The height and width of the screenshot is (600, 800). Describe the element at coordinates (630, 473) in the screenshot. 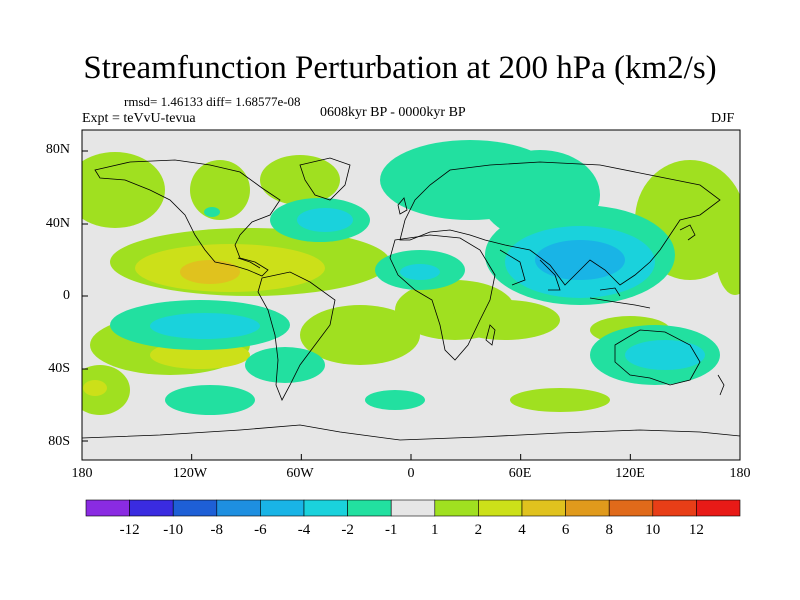

I see `lon-label-120e: 120E` at that location.